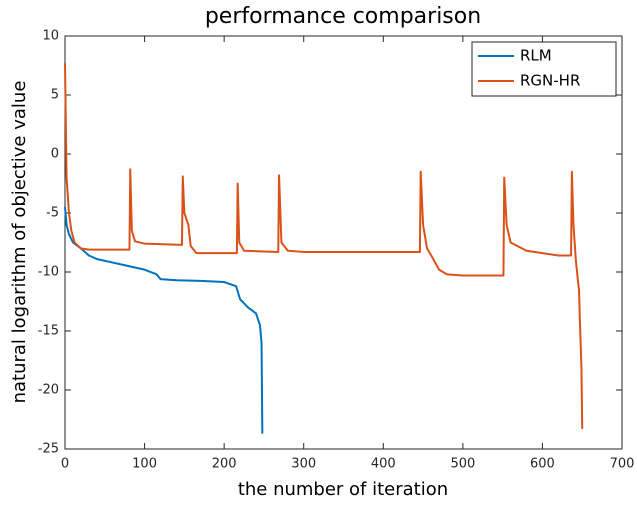 This screenshot has height=525, width=637. Describe the element at coordinates (48, 449) in the screenshot. I see `y-tick-label: -25` at that location.